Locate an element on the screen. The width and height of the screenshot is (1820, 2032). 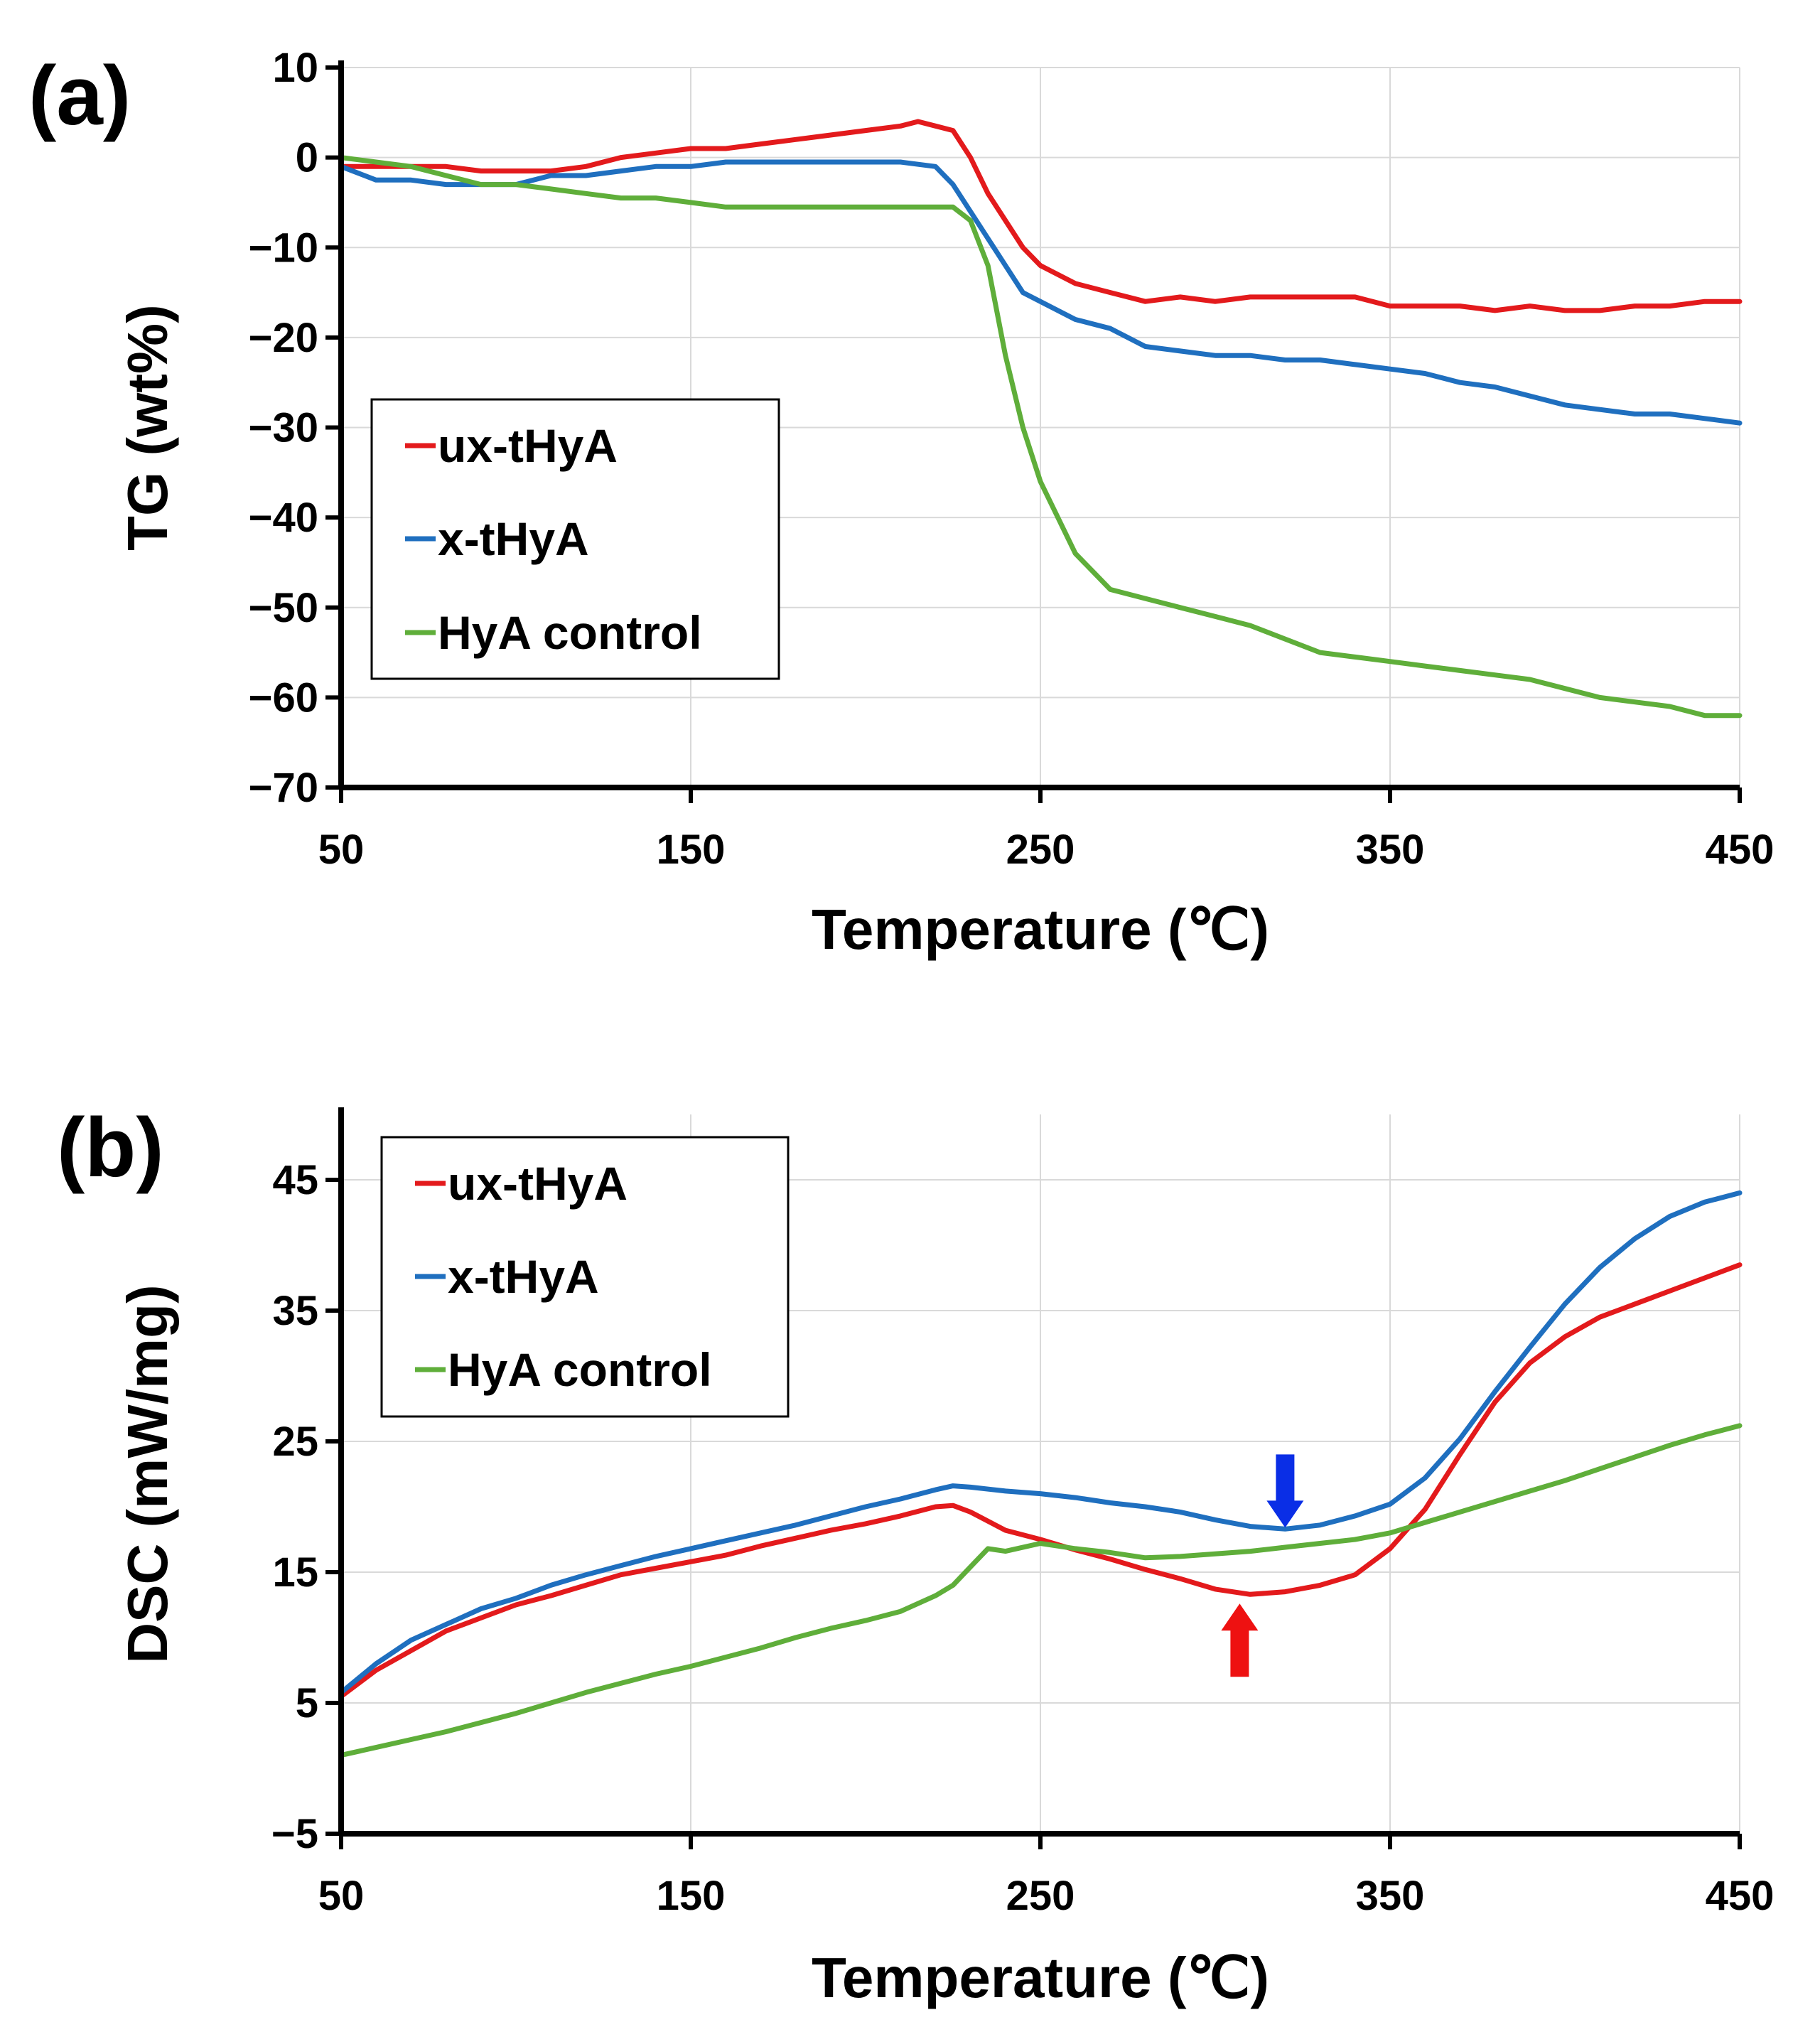
y-tick-label: −60 is located at coordinates (283, 697).